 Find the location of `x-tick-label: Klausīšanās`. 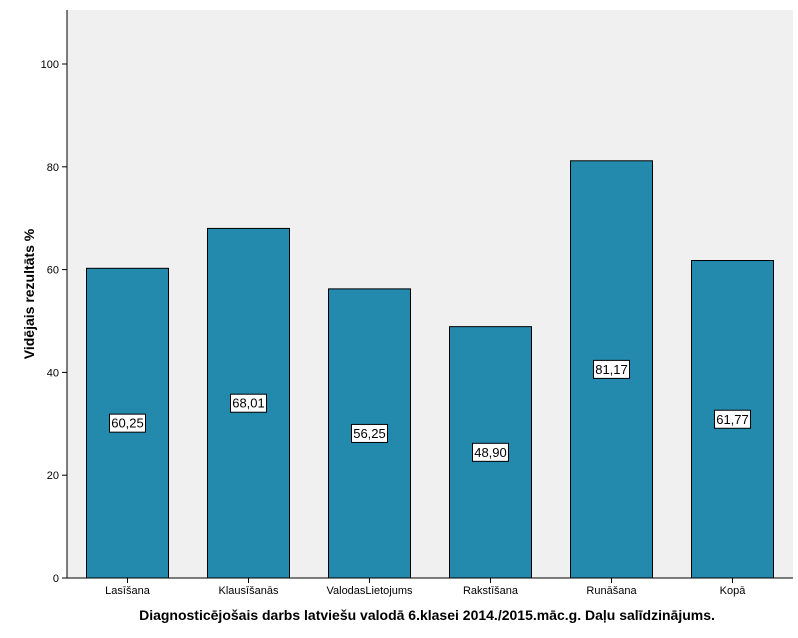

x-tick-label: Klausīšanās is located at coordinates (249, 591).